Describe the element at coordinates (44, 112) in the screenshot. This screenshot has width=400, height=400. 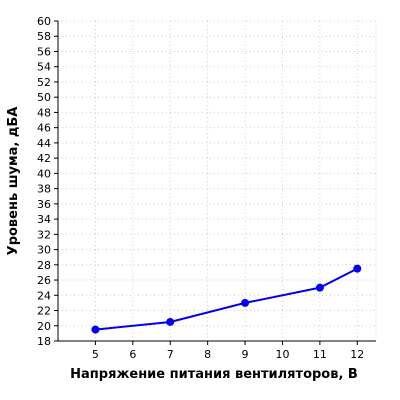
I see `y-tick-label: 48` at that location.